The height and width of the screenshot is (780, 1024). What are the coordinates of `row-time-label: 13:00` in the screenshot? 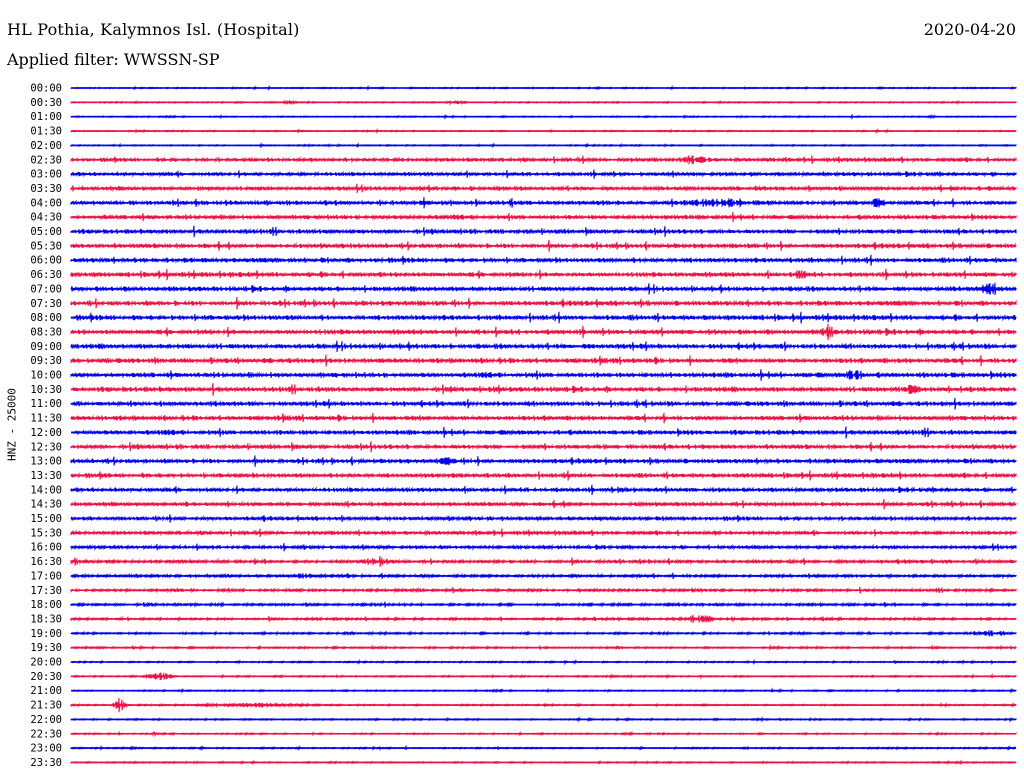 It's located at (46, 462).